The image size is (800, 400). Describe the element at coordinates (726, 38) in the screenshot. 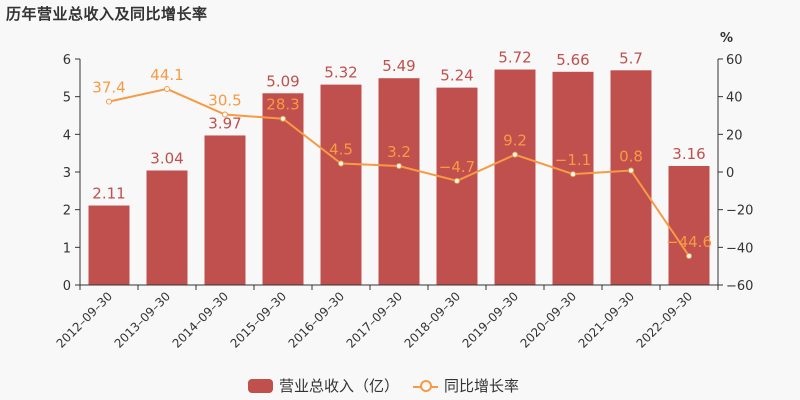

I see `right-axis-unit: %` at that location.